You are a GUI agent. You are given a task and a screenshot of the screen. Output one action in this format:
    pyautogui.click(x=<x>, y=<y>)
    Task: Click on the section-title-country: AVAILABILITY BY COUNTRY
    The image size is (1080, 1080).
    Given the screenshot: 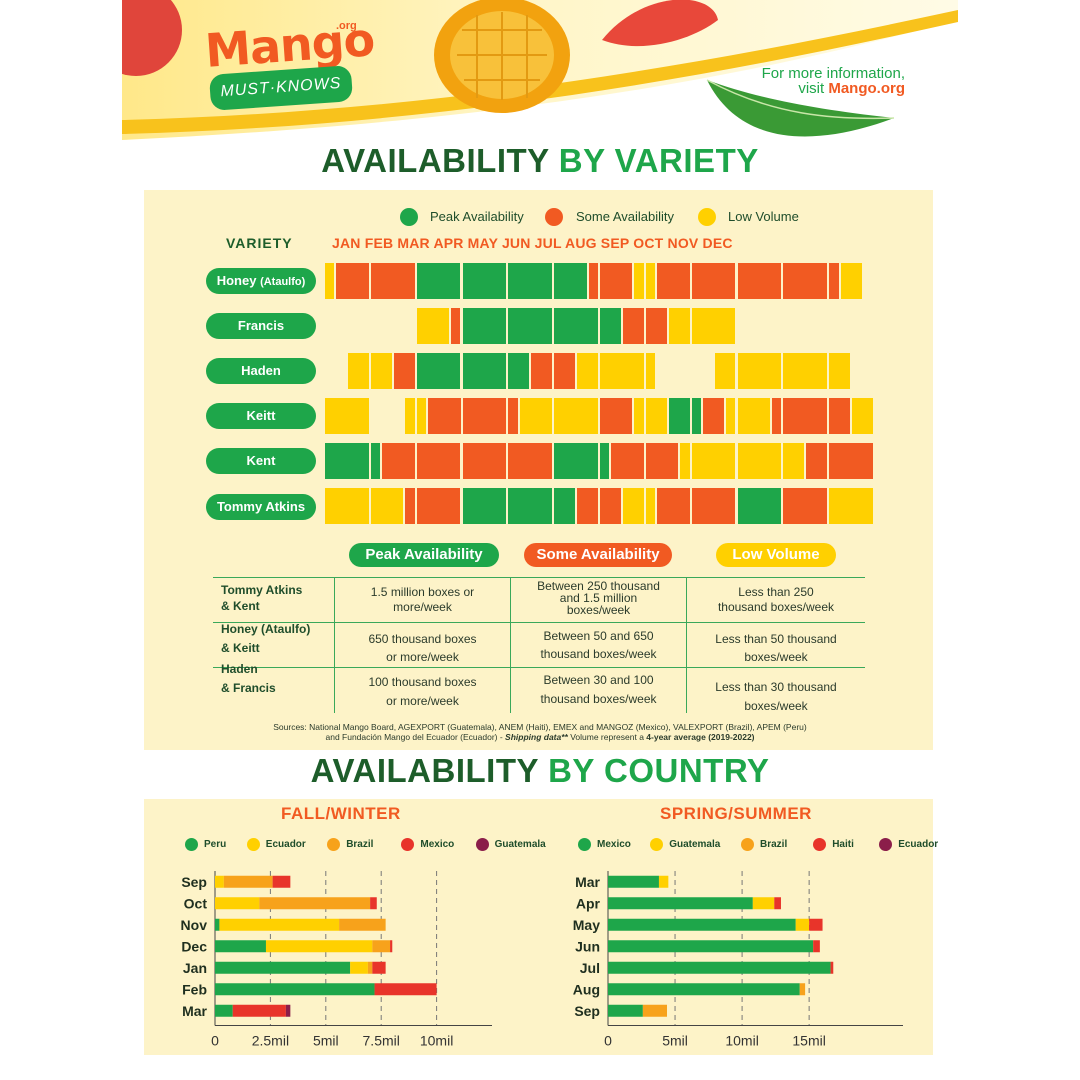 What is the action you would take?
    pyautogui.click(x=540, y=771)
    